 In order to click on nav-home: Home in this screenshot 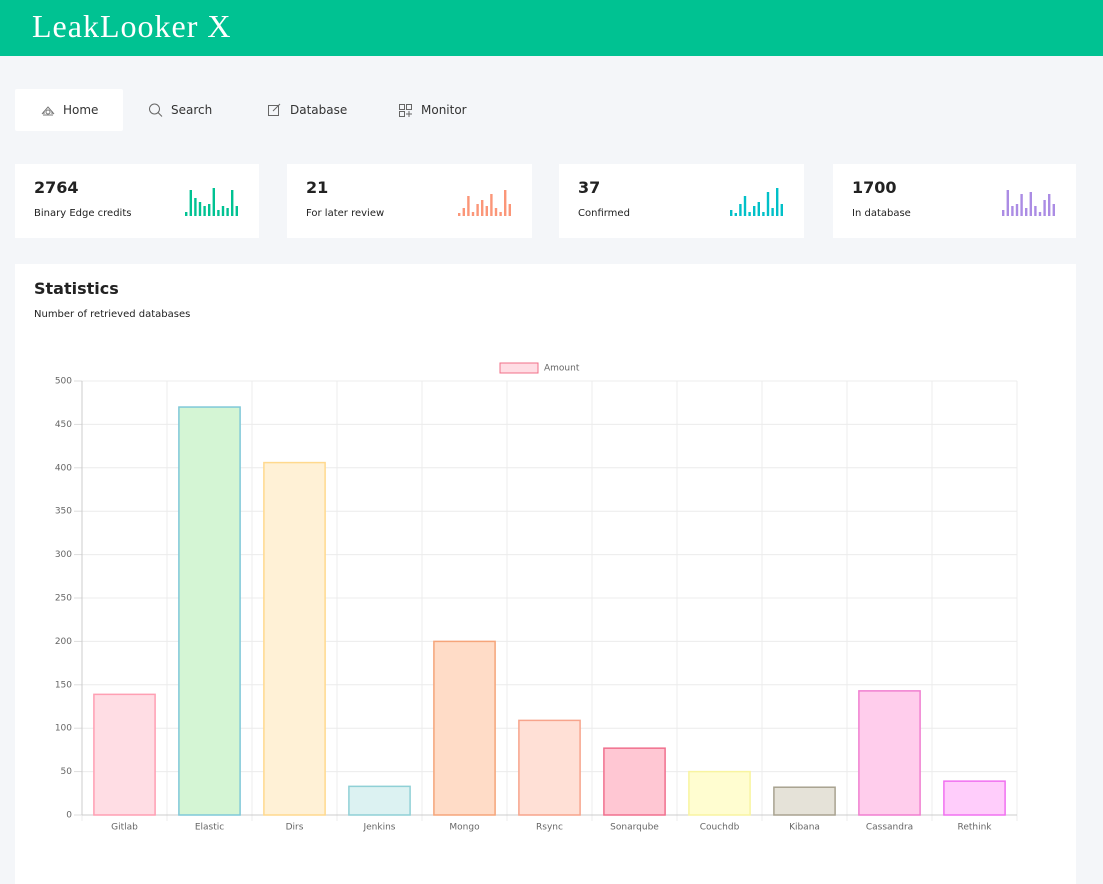, I will do `click(69, 110)`.